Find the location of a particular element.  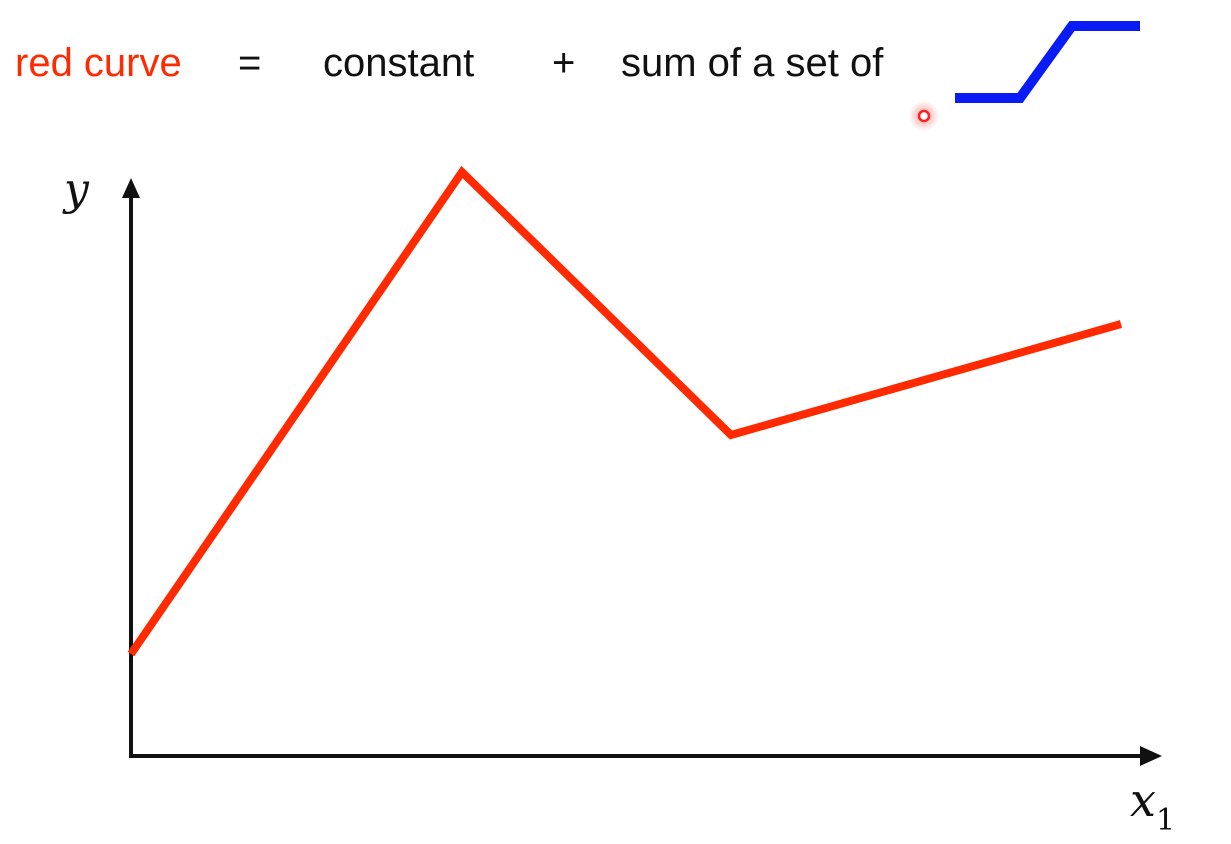

red-curve-term: red curve is located at coordinates (98, 63).